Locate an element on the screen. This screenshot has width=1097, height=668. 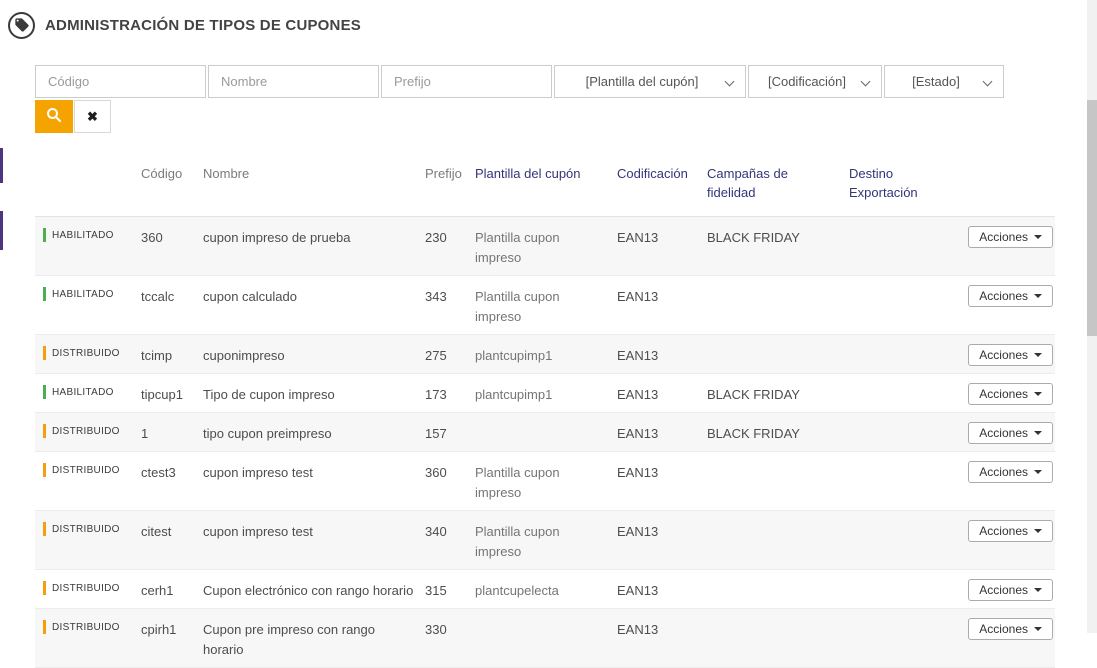
nombre-input is located at coordinates (293, 81).